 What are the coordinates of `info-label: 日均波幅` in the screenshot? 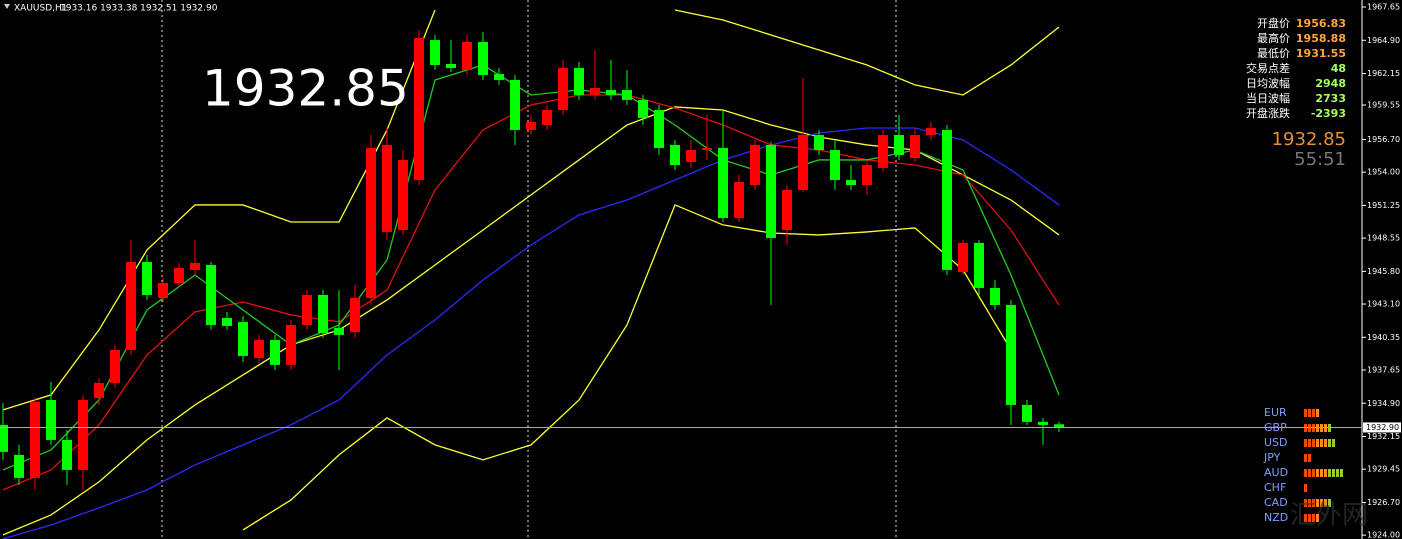 It's located at (1268, 83).